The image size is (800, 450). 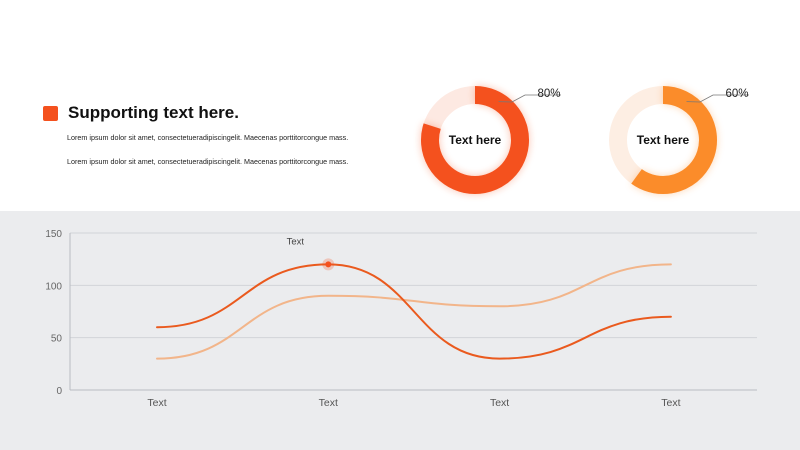 I want to click on donut-2: Text here 60%, so click(x=679, y=140).